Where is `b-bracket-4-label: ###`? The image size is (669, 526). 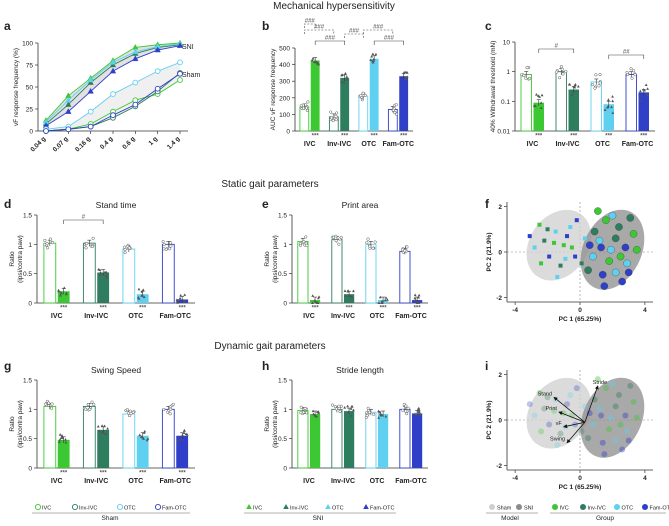
b-bracket-4-label: ### is located at coordinates (378, 28).